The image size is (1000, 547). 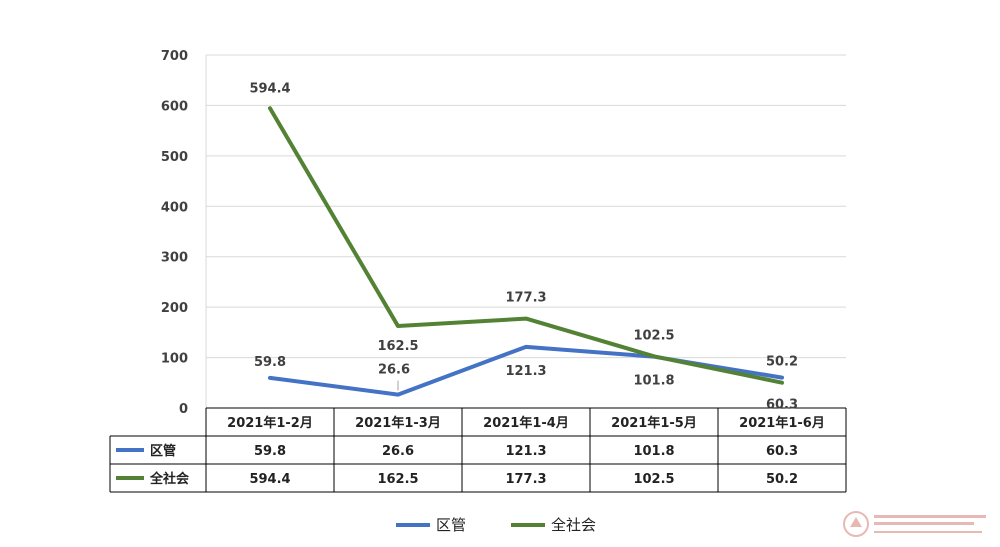 I want to click on data-label: 177.3, so click(x=525, y=298).